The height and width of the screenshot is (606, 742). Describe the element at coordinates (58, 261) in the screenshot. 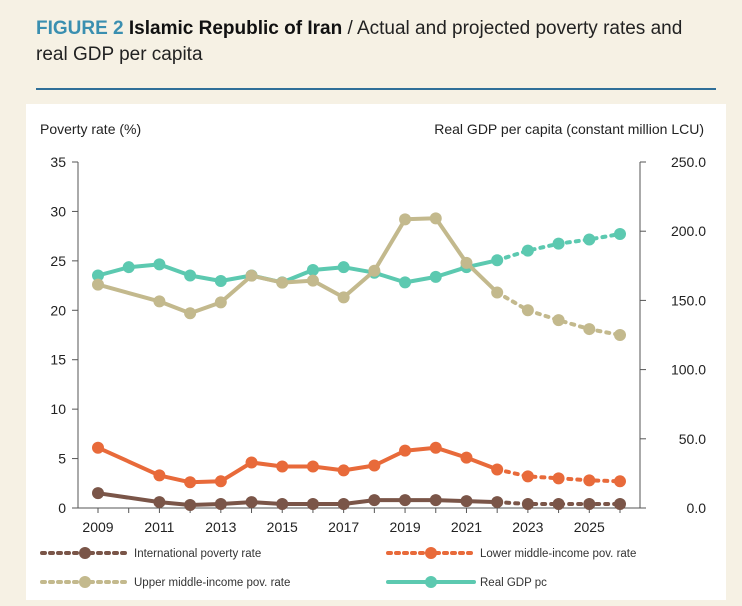

I see `left-tick-label: 25` at that location.